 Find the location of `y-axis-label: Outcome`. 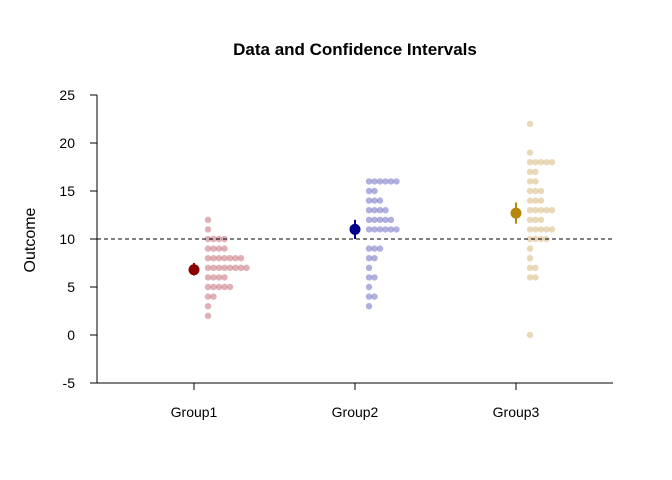

y-axis-label: Outcome is located at coordinates (30, 239).